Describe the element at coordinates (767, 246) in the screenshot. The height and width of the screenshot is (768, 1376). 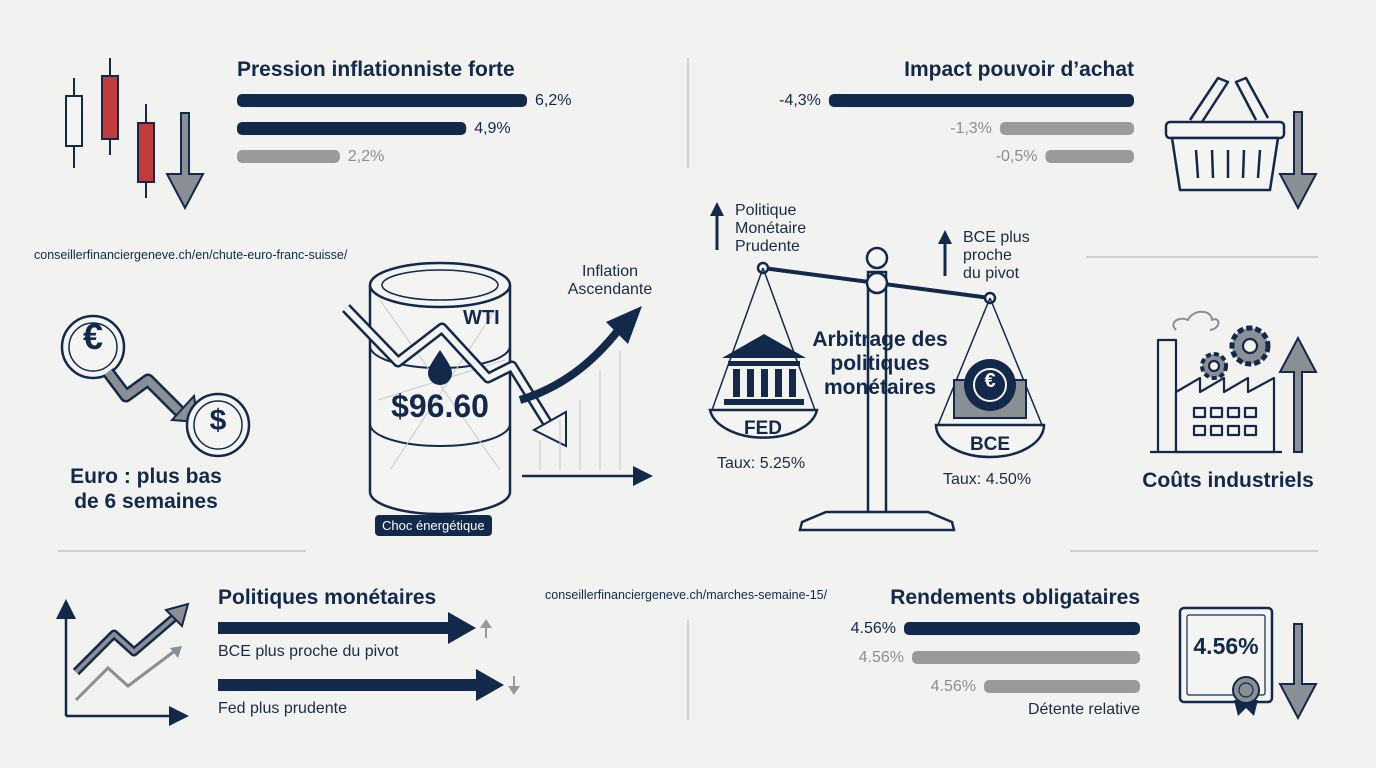
I see `fed-note-line: Prudente` at that location.